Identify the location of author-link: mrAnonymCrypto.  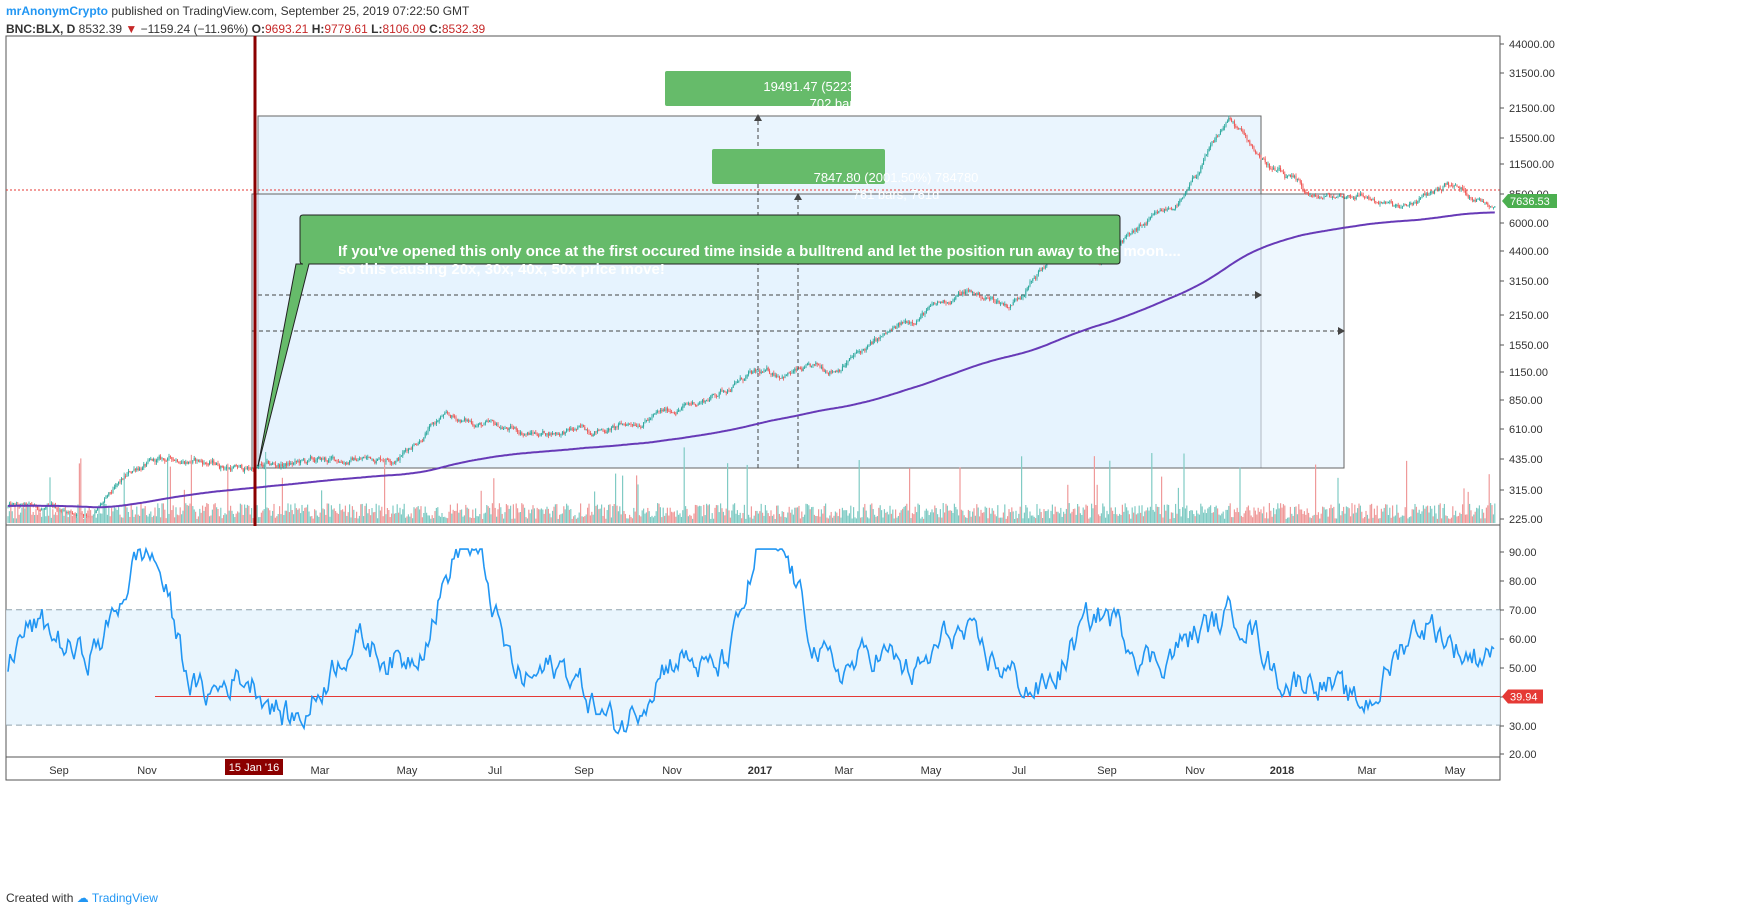
(57, 11).